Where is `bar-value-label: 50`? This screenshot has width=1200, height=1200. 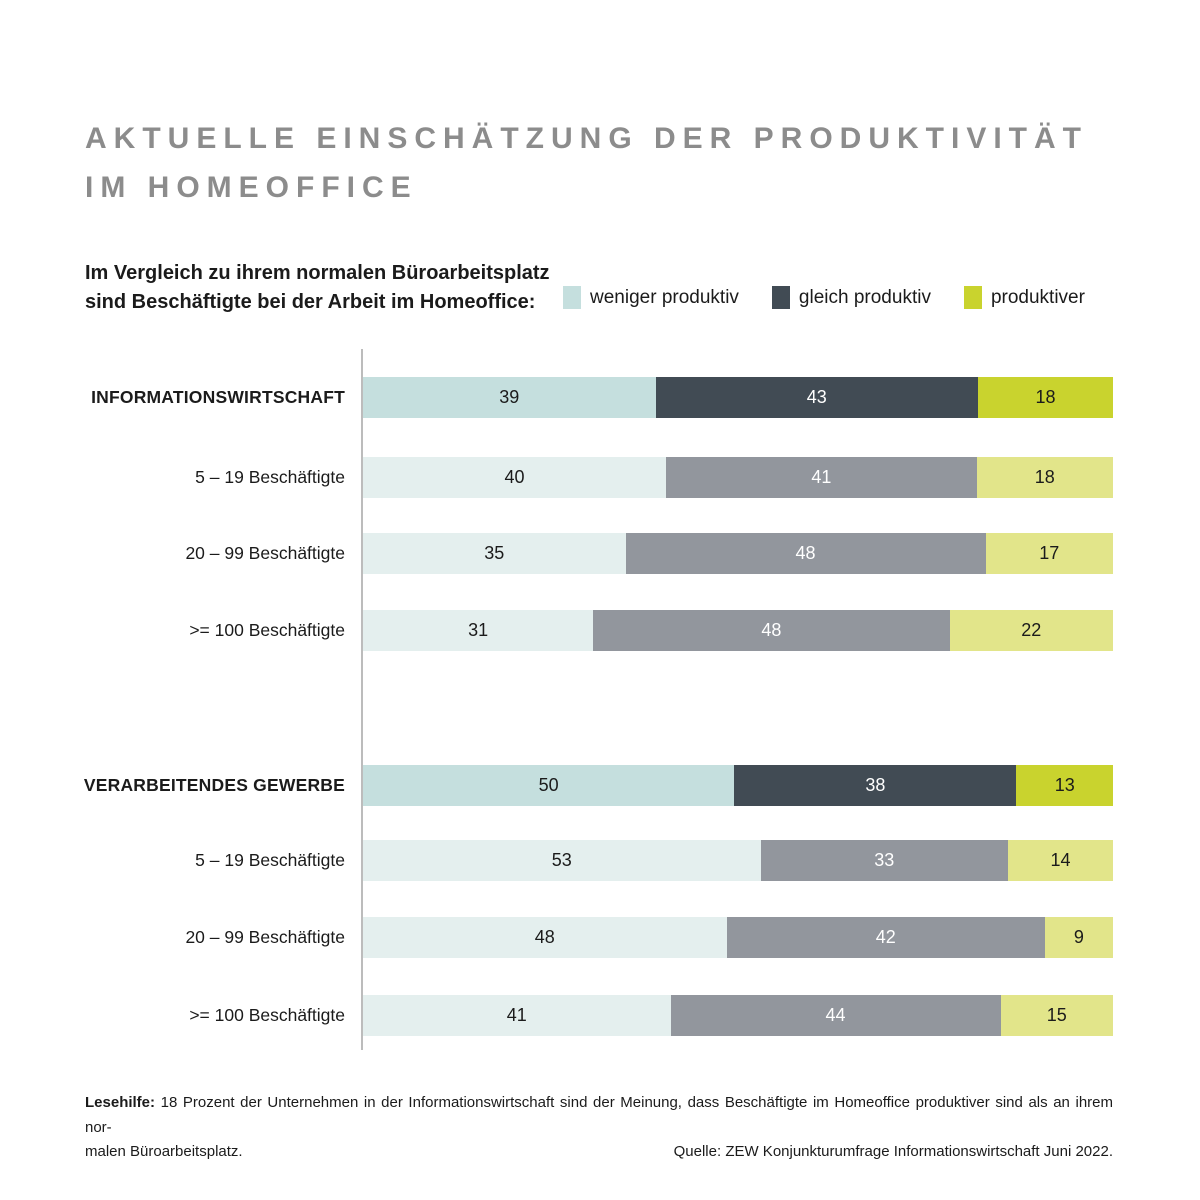 bar-value-label: 50 is located at coordinates (548, 785).